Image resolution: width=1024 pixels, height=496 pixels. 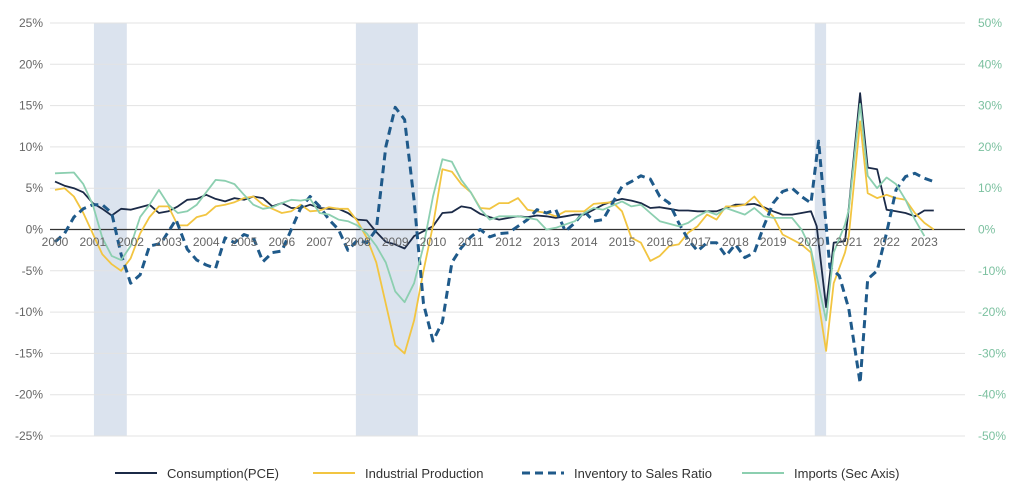 What do you see at coordinates (433, 242) in the screenshot?
I see `x-tick-label: 2010` at bounding box center [433, 242].